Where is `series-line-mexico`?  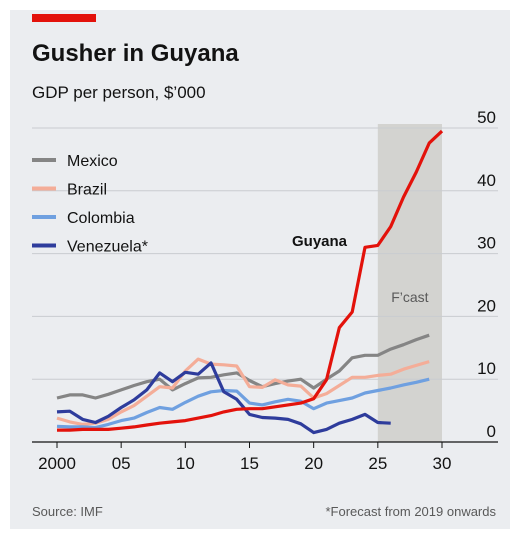
series-line-mexico is located at coordinates (243, 366).